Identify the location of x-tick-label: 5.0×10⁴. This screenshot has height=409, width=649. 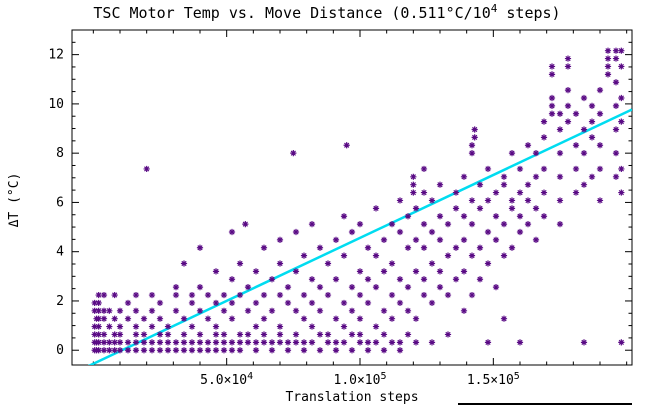
(226, 379).